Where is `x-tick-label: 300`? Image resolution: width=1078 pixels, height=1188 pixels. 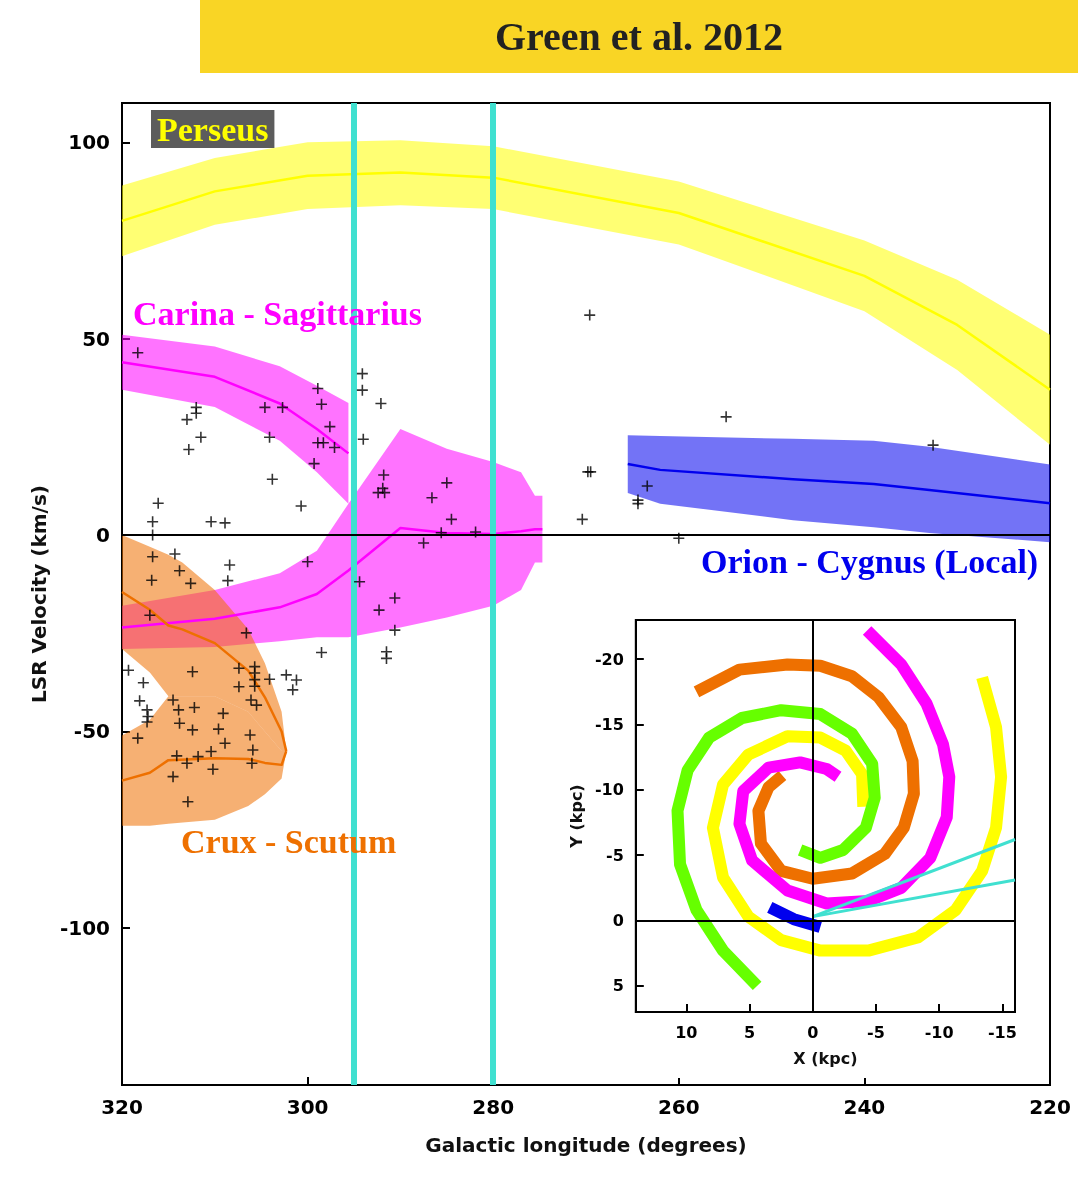
x-tick-label: 300 is located at coordinates (307, 1107).